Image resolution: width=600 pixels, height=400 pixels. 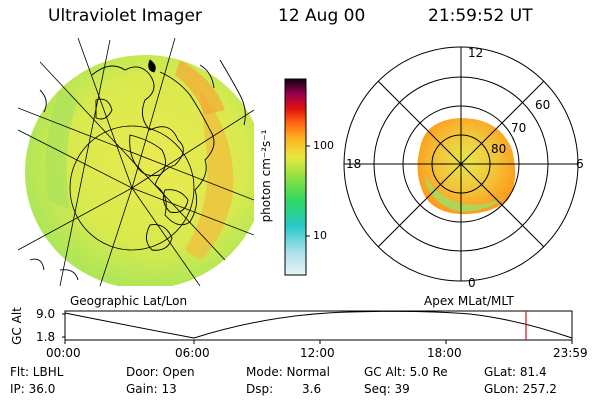 What do you see at coordinates (476, 53) in the screenshot?
I see `mlt-label-12: 12` at bounding box center [476, 53].